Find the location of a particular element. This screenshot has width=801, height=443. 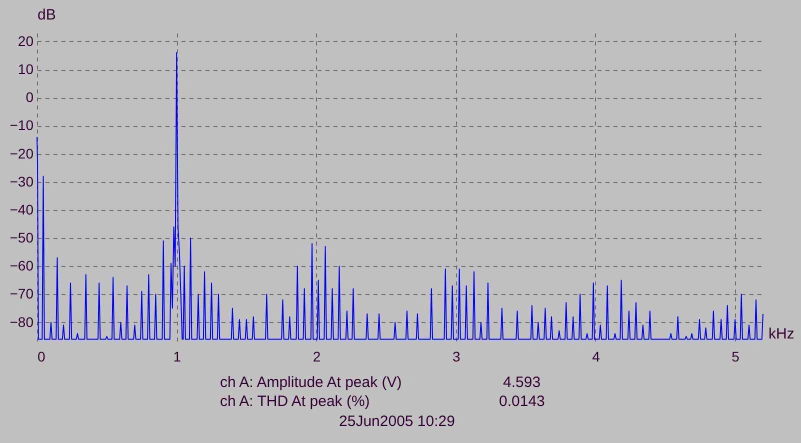

y-tick-label: −40 is located at coordinates (22, 209).